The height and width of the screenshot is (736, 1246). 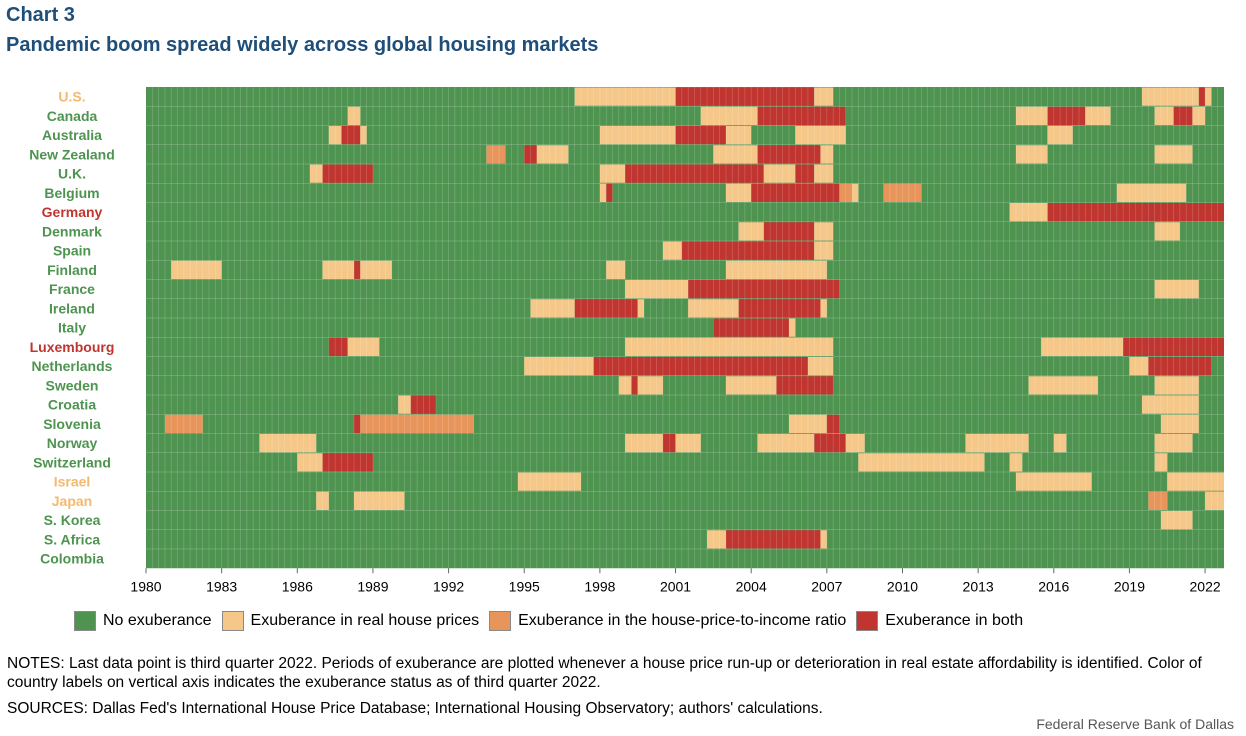 I want to click on country-label: Australia, so click(x=72, y=135).